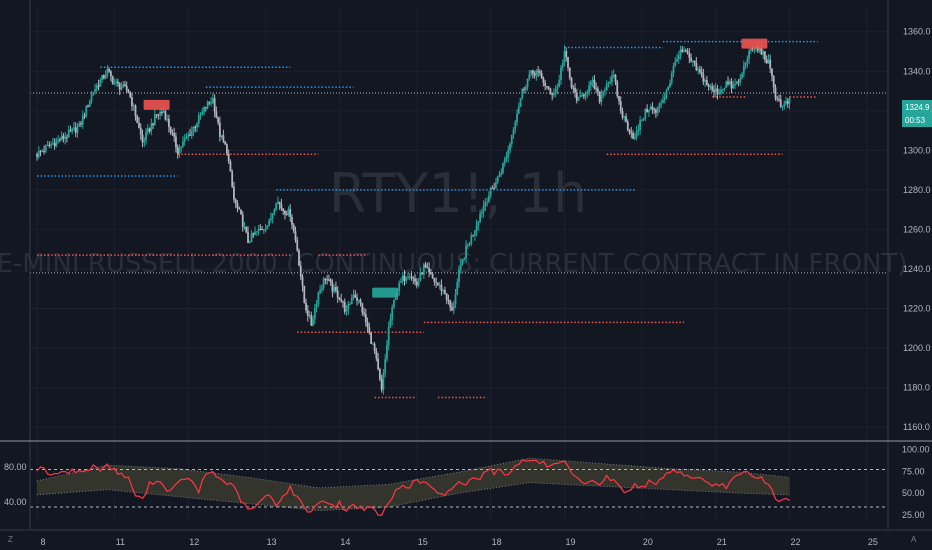 The height and width of the screenshot is (550, 932). I want to click on rsi-band-fill, so click(413, 484).